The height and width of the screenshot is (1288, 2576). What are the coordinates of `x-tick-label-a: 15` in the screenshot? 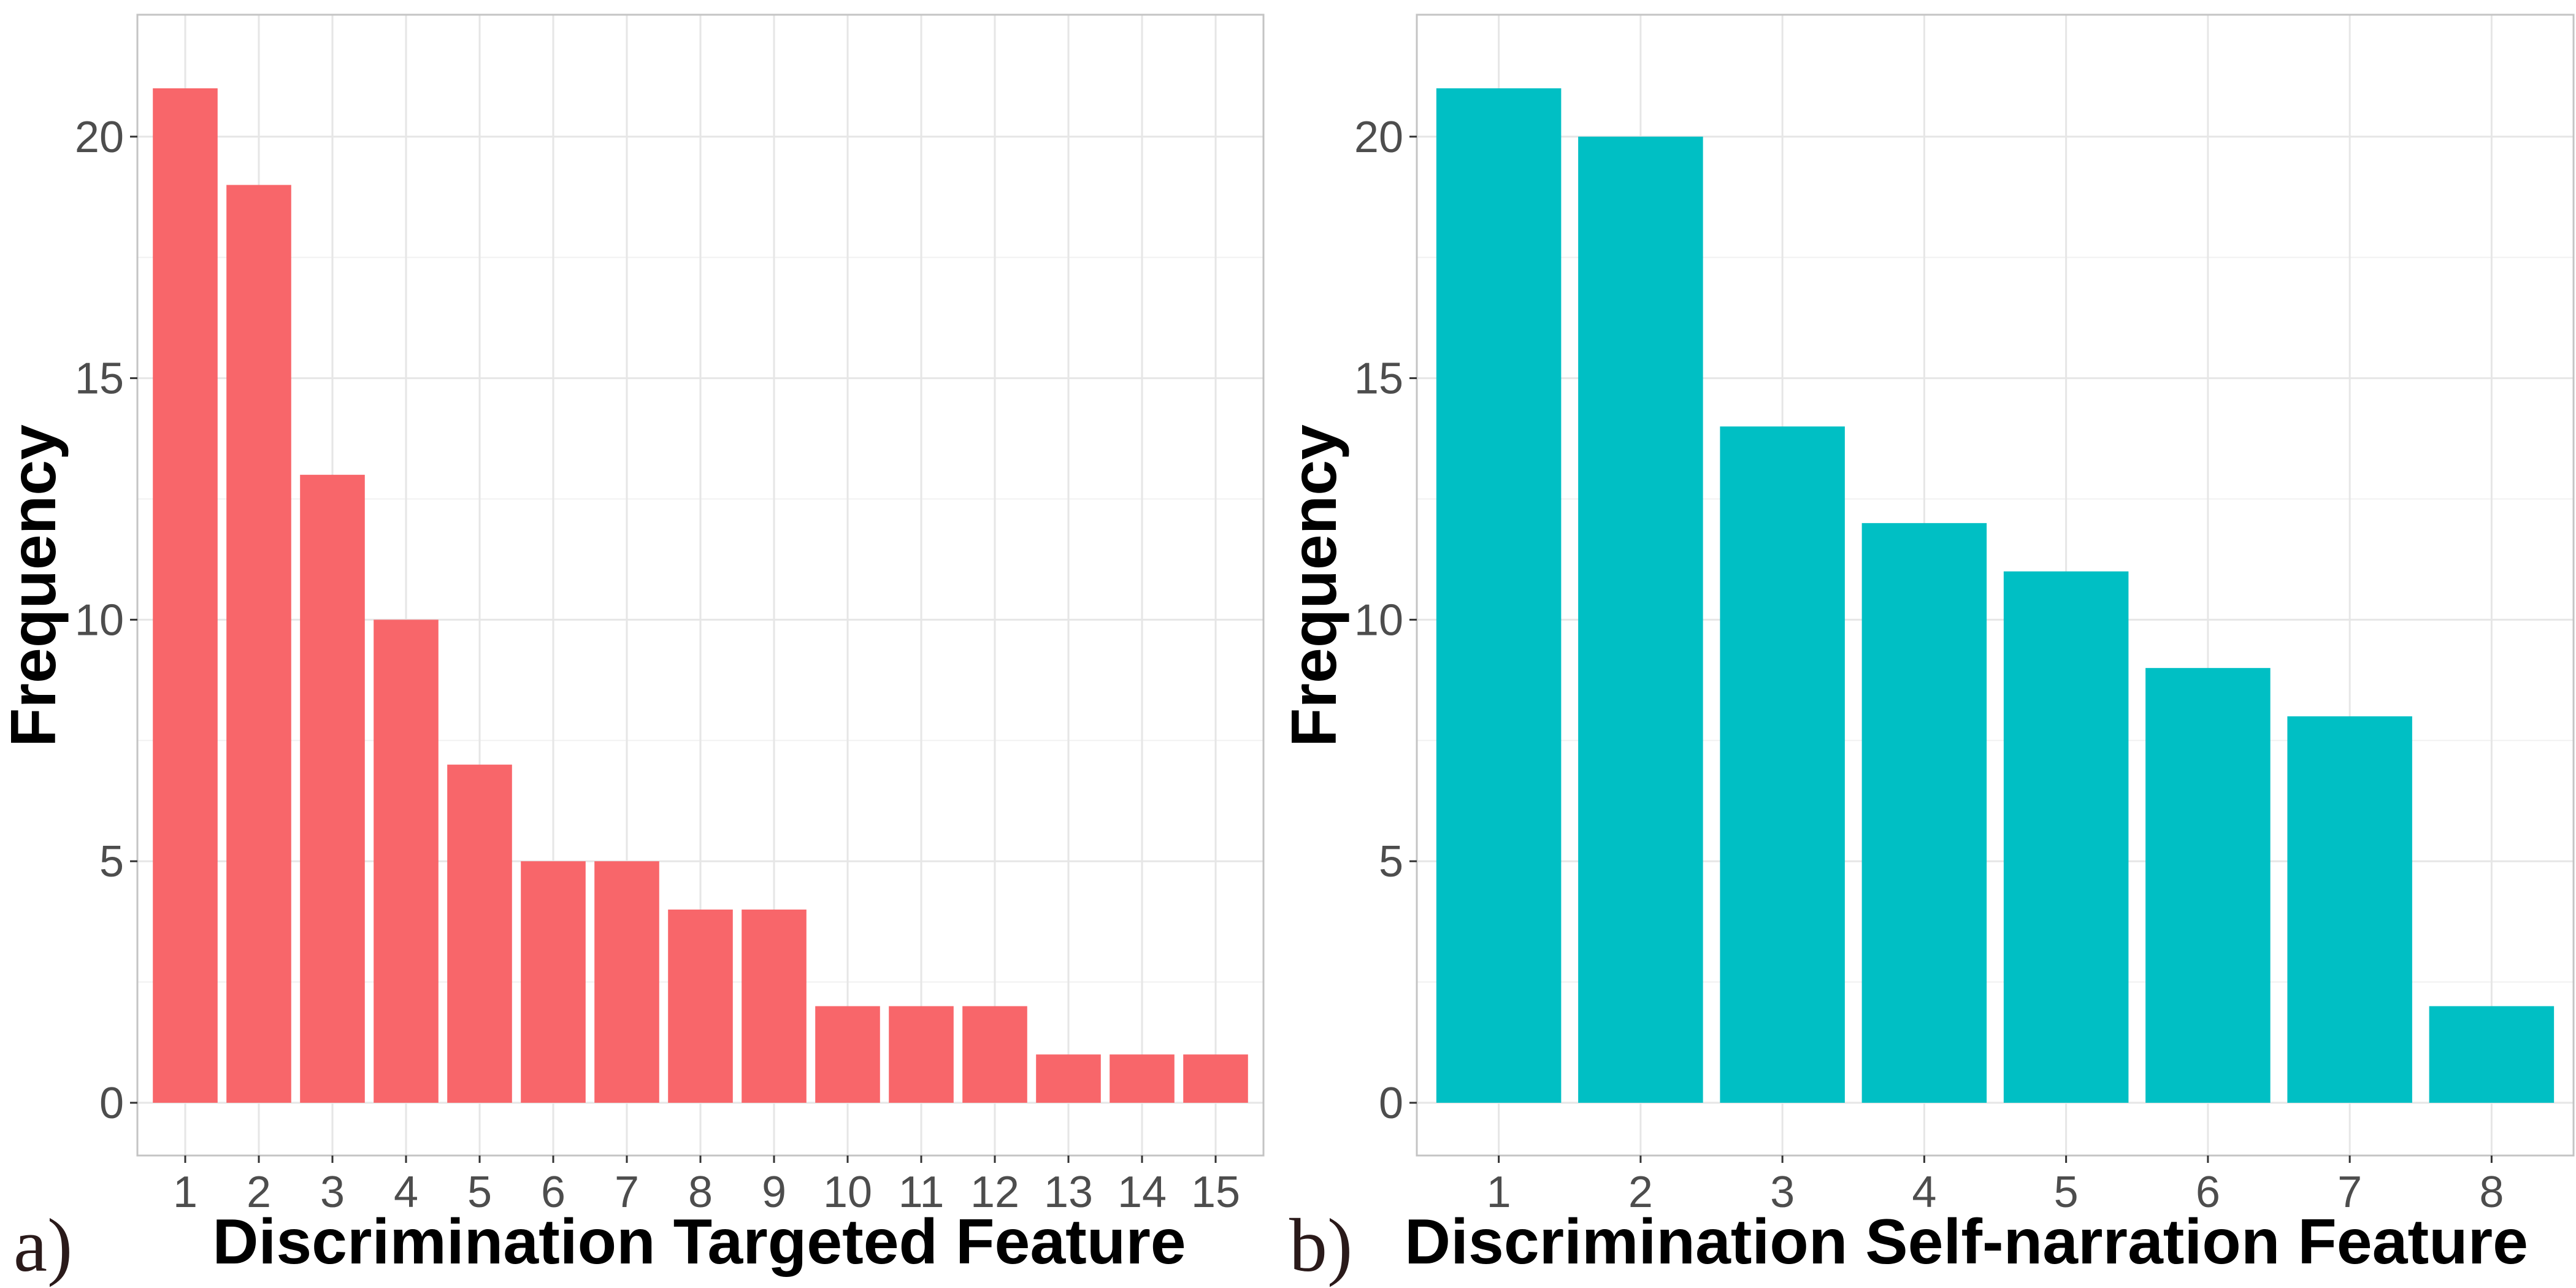 It's located at (1215, 1192).